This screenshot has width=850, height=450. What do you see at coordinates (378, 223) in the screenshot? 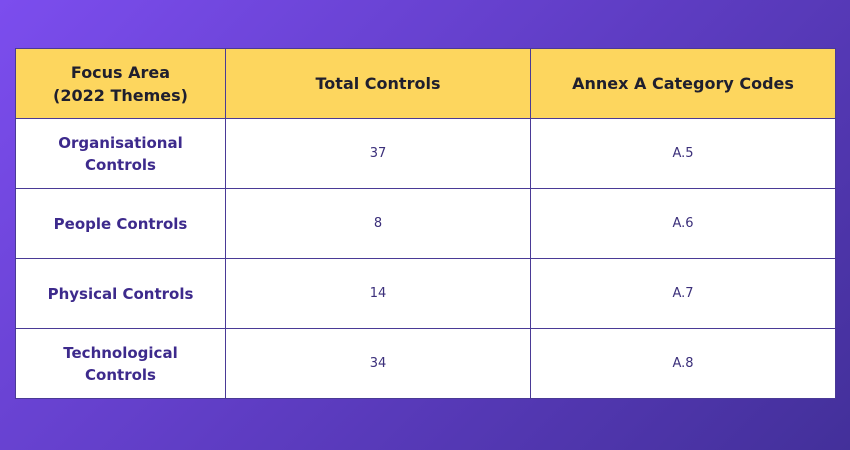
I see `table-cell: 8` at bounding box center [378, 223].